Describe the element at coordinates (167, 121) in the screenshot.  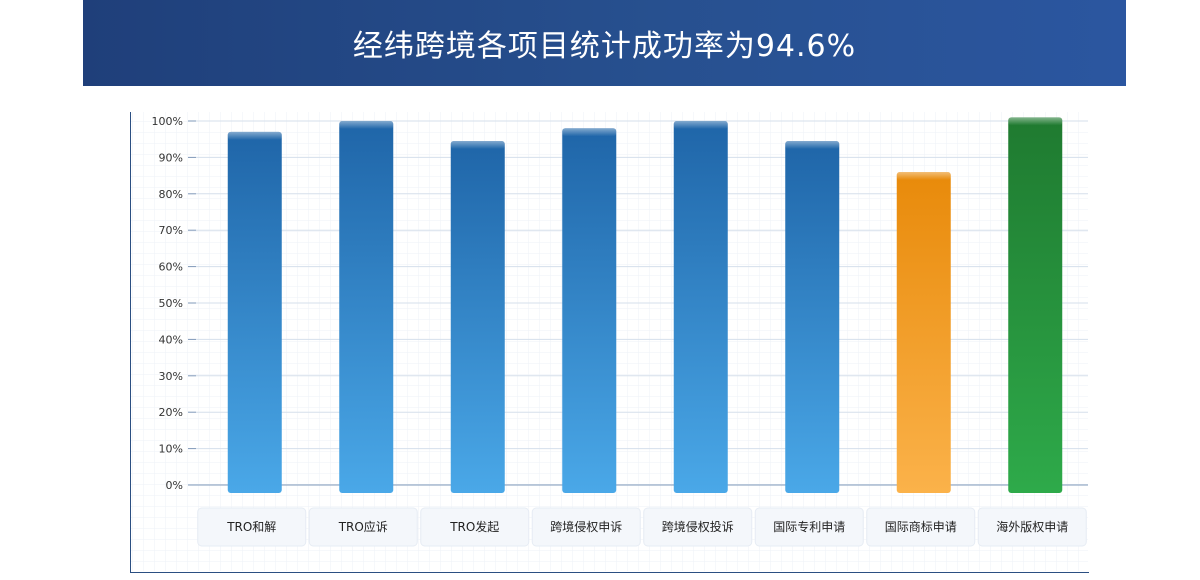
I see `y-tick-label: 100%` at that location.